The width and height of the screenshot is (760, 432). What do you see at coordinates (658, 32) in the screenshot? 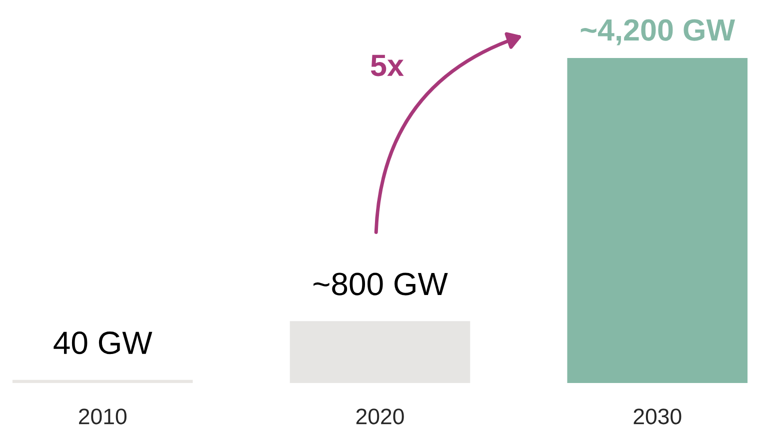
I see `data-label: ~4,200 GW` at bounding box center [658, 32].